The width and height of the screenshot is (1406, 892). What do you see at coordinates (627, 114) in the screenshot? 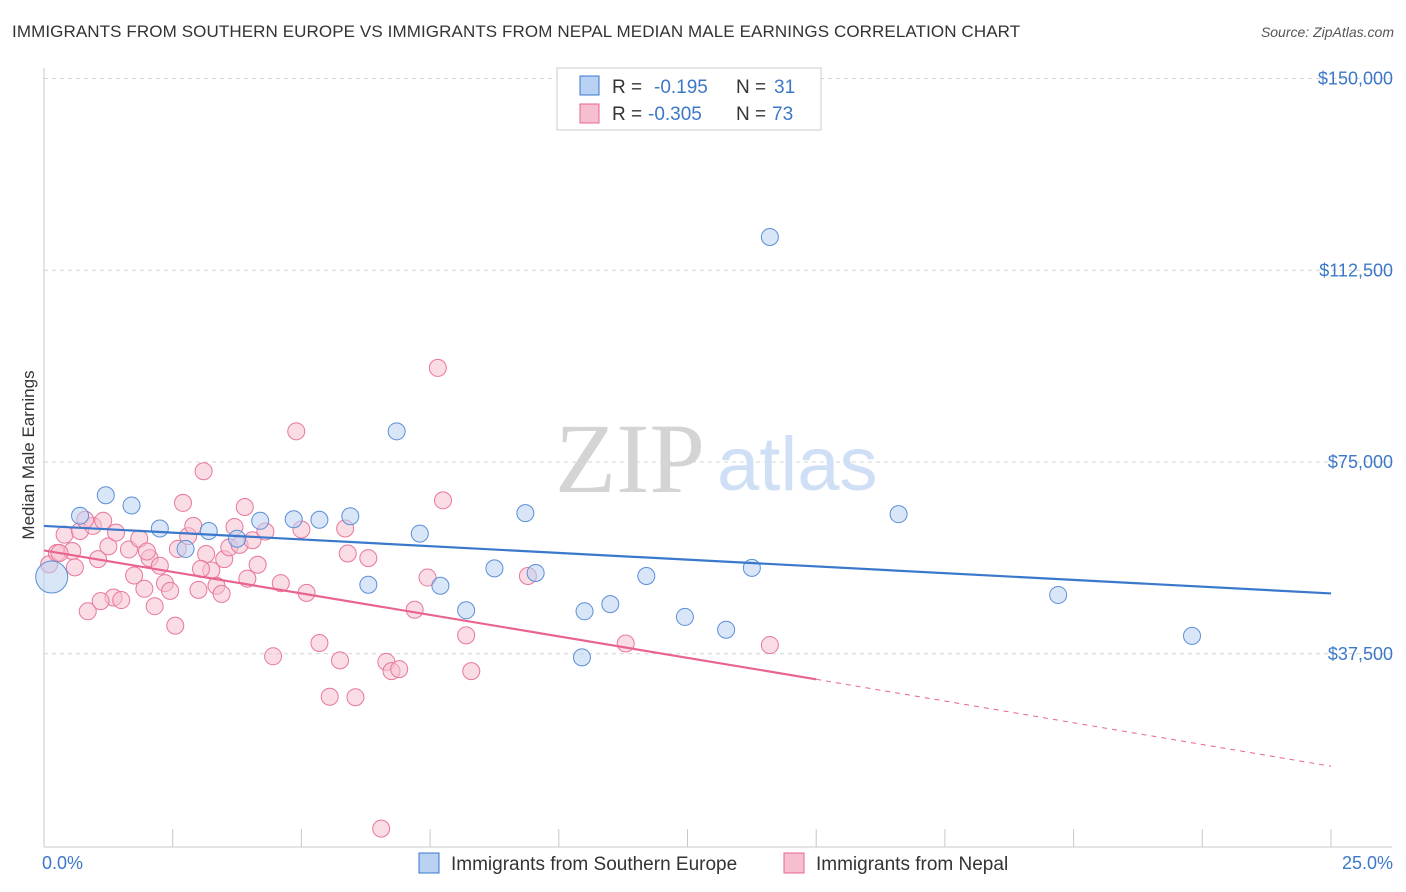
I see `legend-pink-r-label: R =` at bounding box center [627, 114].